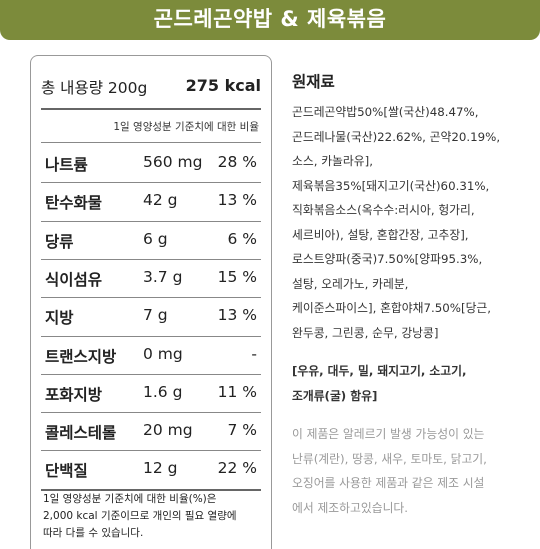  Describe the element at coordinates (396, 136) in the screenshot. I see `ingredient-line: 곤드레나물(국산)22.62%, 곤약20.19%,` at that location.